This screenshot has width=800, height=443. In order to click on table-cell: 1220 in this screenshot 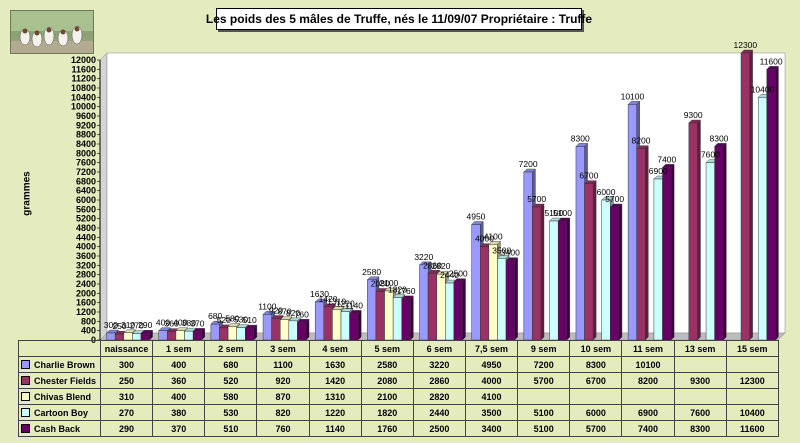, I will do `click(335, 412)`.